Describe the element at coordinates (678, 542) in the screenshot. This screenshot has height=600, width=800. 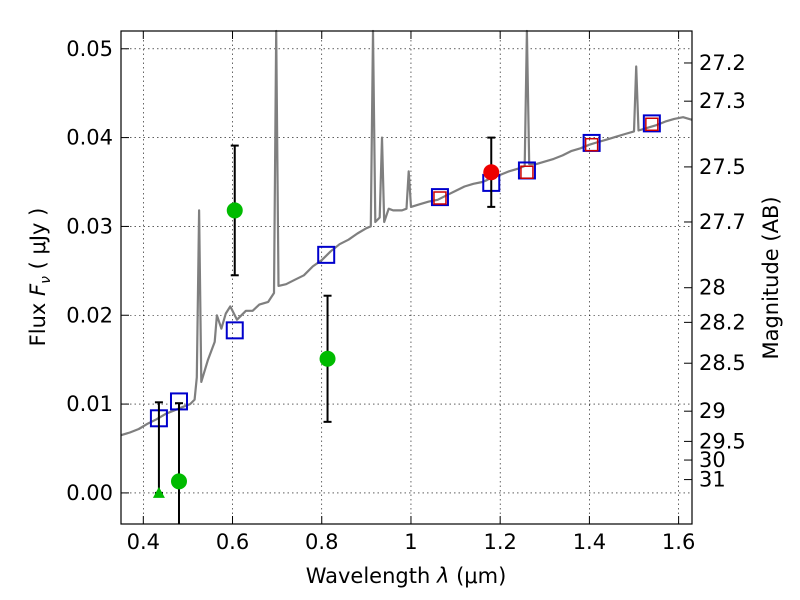
I see `x-tick-label: 1.6` at that location.